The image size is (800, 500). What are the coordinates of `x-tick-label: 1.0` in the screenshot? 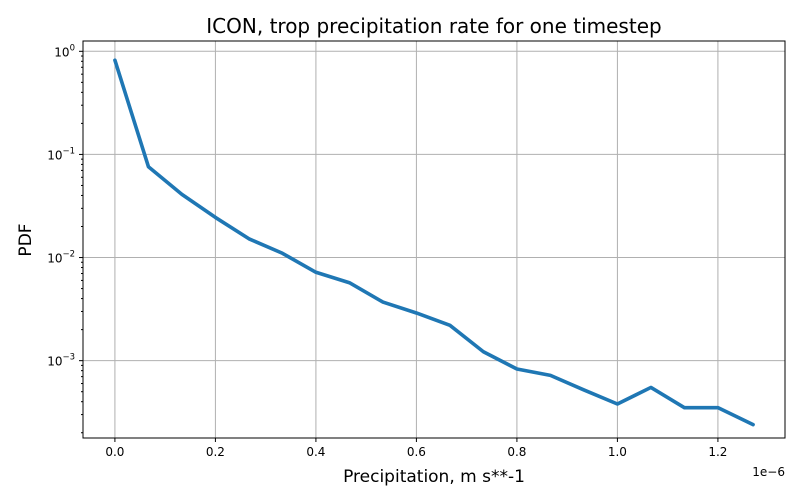 It's located at (617, 452).